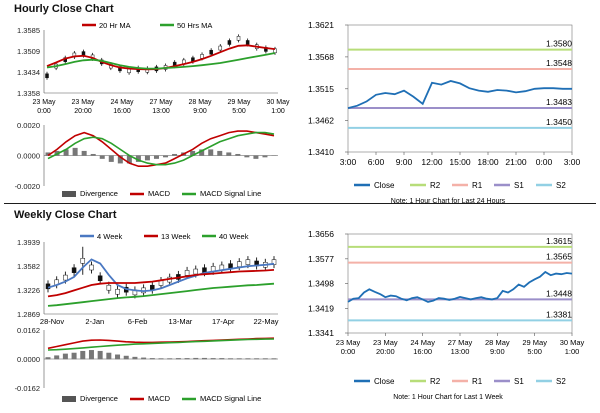  What do you see at coordinates (404, 162) in the screenshot?
I see `hourly-pivot-x-tick-label: 9:00` at bounding box center [404, 162].